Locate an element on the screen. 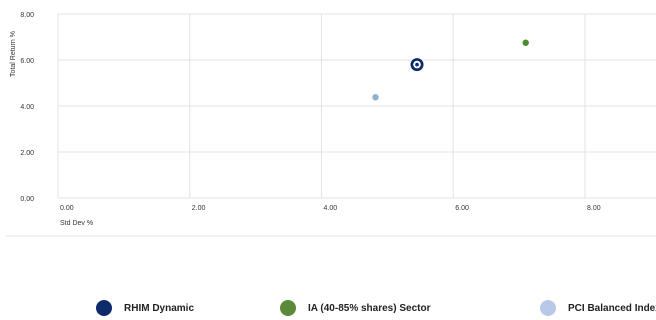 The height and width of the screenshot is (320, 656). y-tick-label: 0.00 is located at coordinates (27, 199).